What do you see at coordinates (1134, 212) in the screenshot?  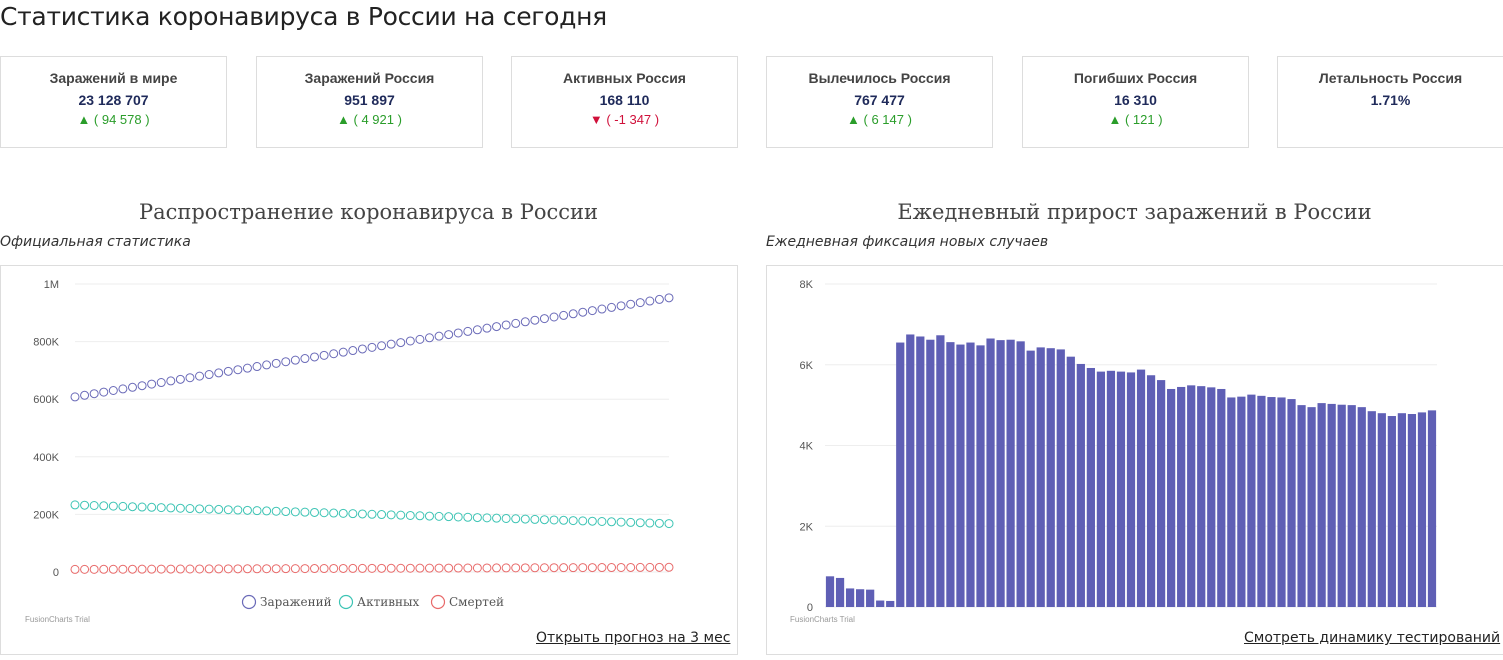 I see `daily-chart-title: Ежедневный прирост заражений в России` at bounding box center [1134, 212].